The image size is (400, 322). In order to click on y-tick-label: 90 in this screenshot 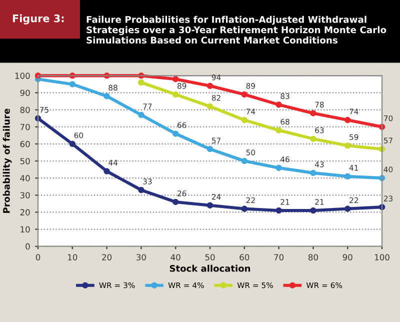, I will do `click(25, 93)`.